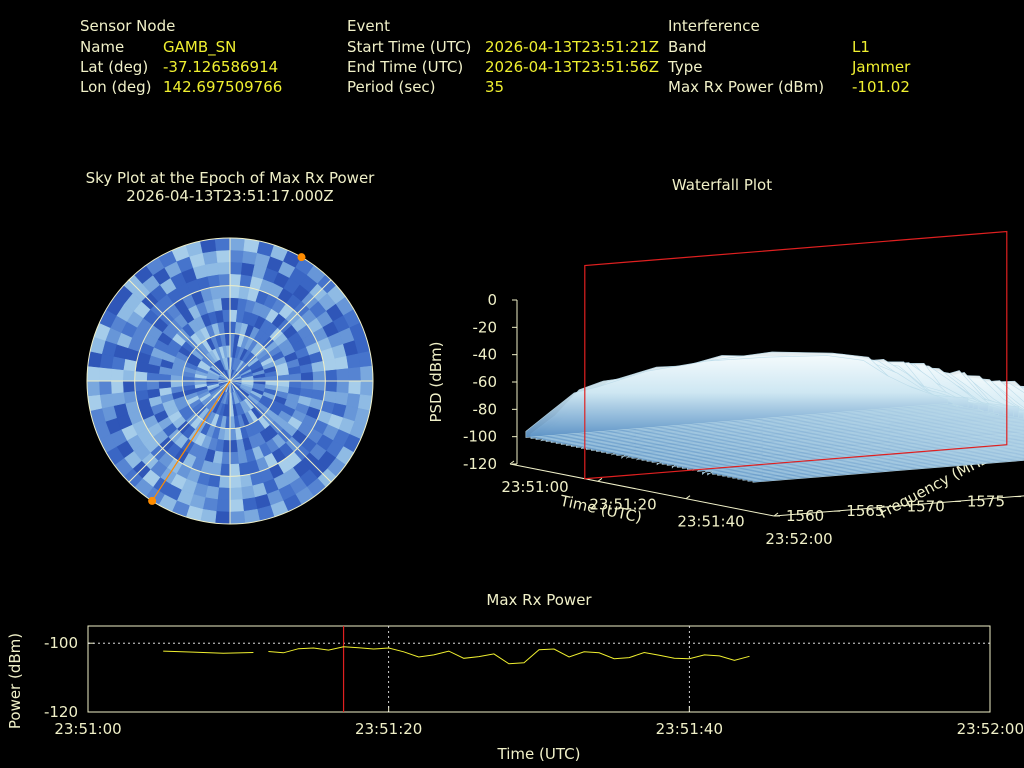 The image size is (1024, 768). What do you see at coordinates (737, 396) in the screenshot?
I see `wf-ribbon` at bounding box center [737, 396].